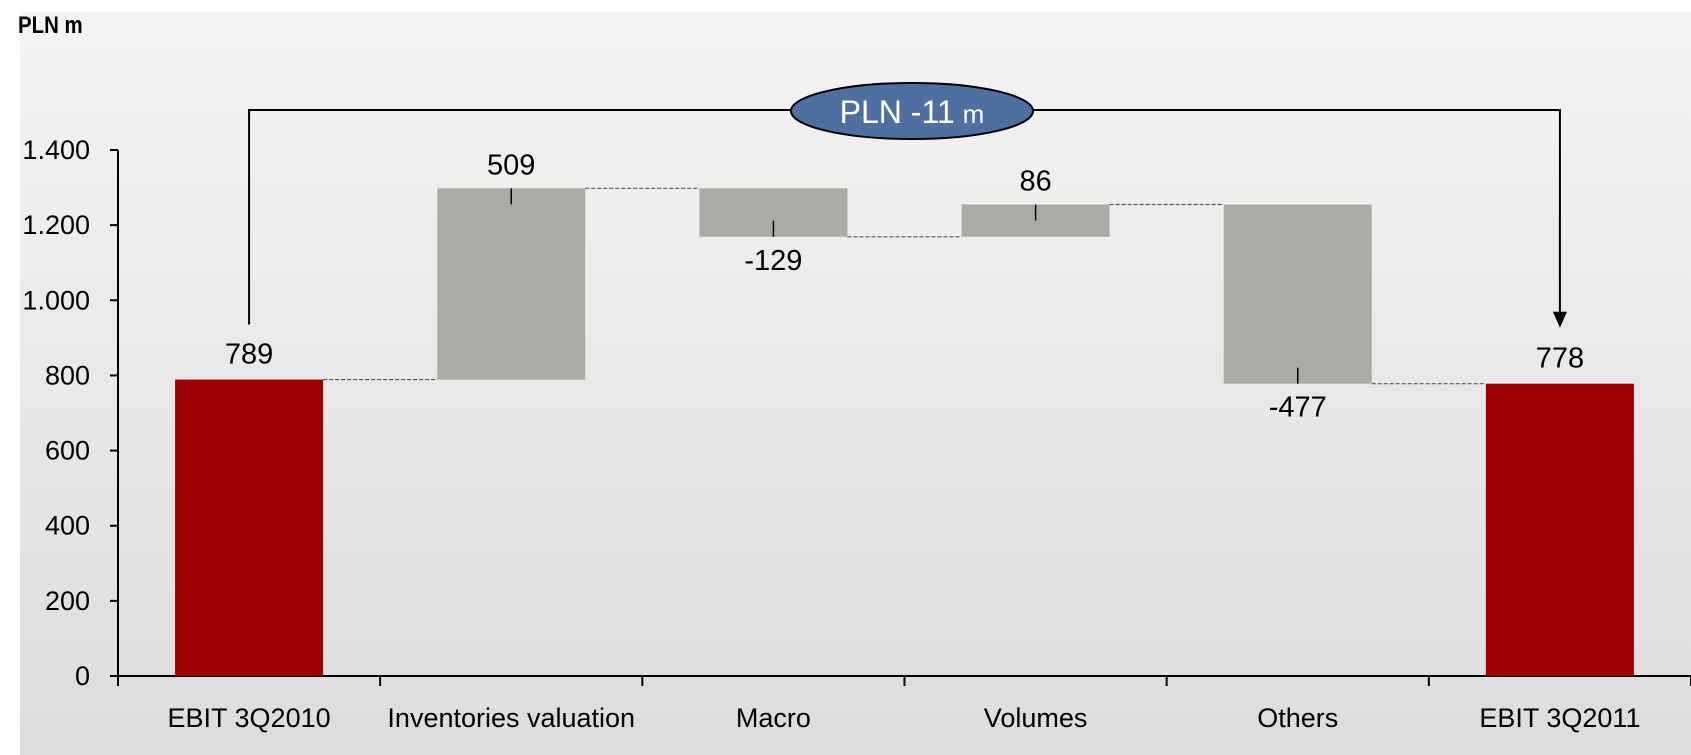 The height and width of the screenshot is (755, 1691). I want to click on data-label: 789, so click(249, 355).